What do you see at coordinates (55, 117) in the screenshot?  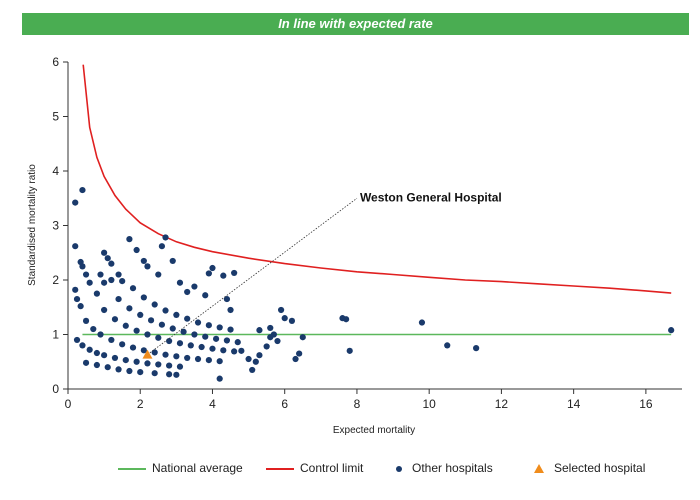 I see `y-tick-label: 5` at bounding box center [55, 117].